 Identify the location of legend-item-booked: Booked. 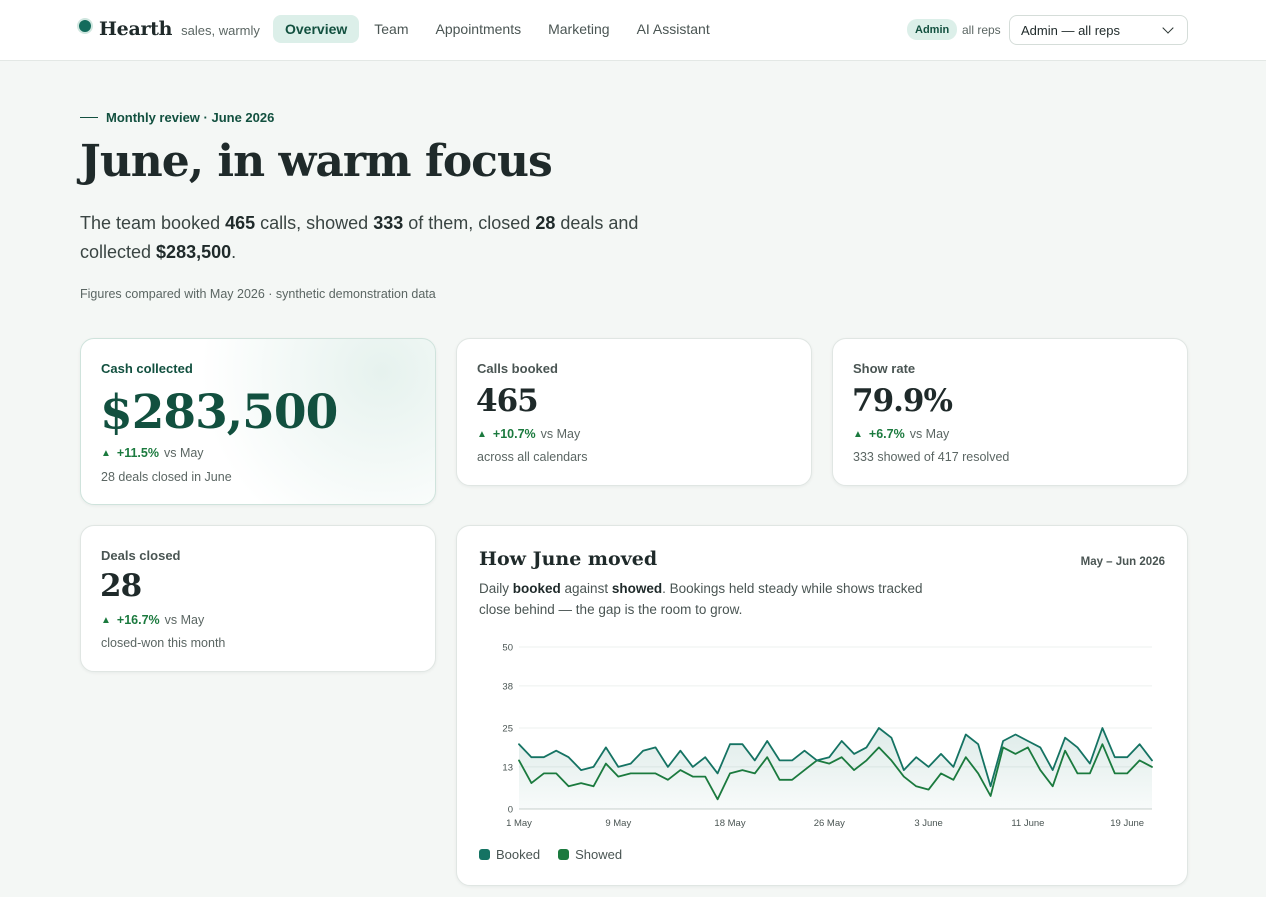
(509, 854).